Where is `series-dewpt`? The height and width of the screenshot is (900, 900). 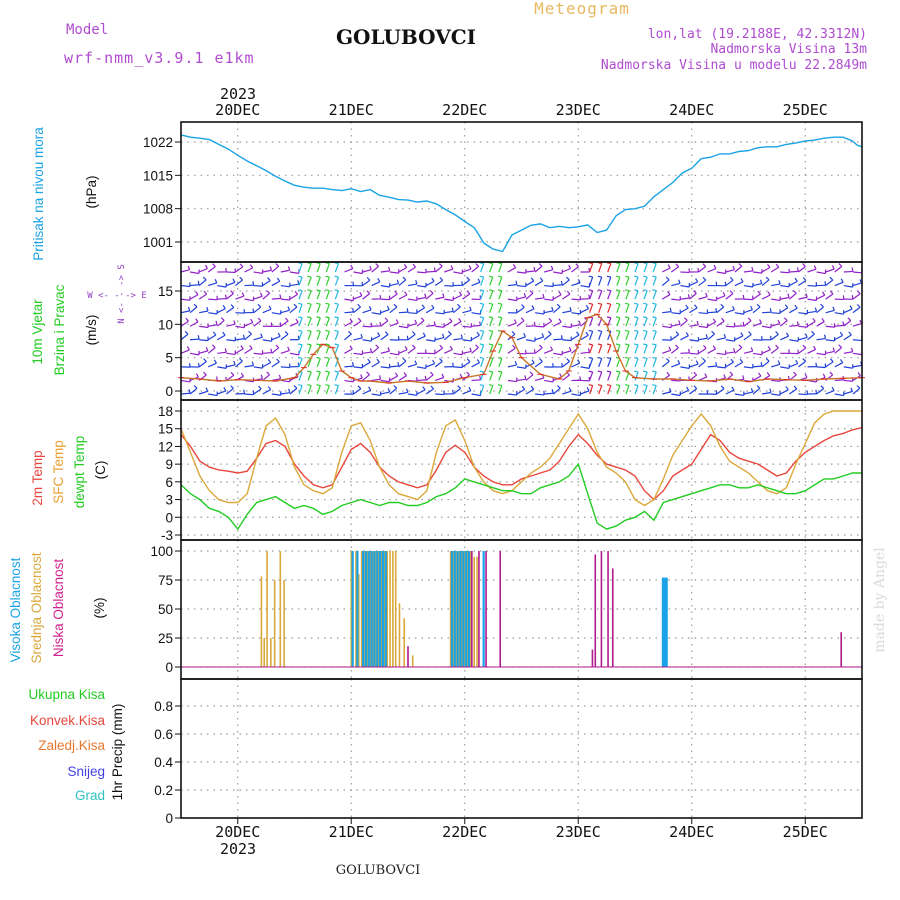 series-dewpt is located at coordinates (521, 496).